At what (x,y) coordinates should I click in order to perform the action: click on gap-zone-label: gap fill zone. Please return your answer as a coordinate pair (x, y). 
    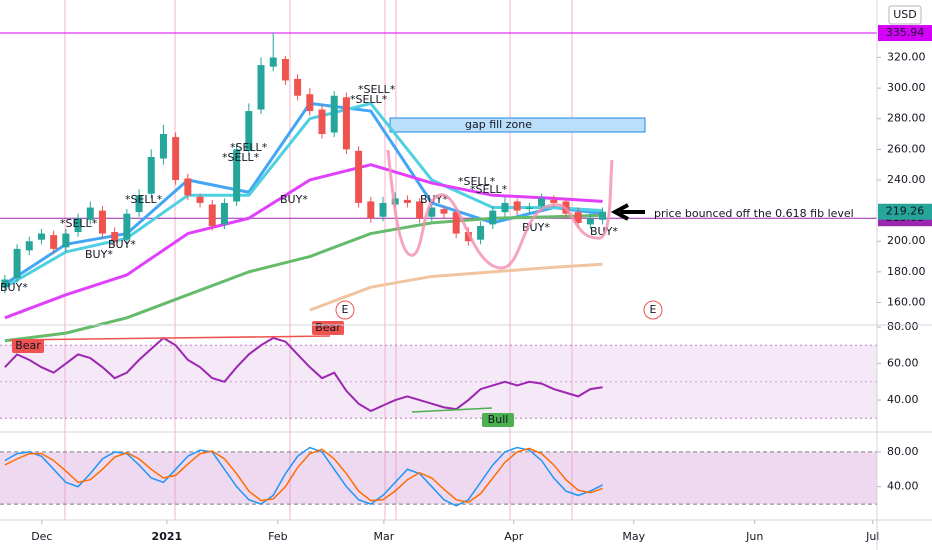
    Looking at the image, I should click on (498, 124).